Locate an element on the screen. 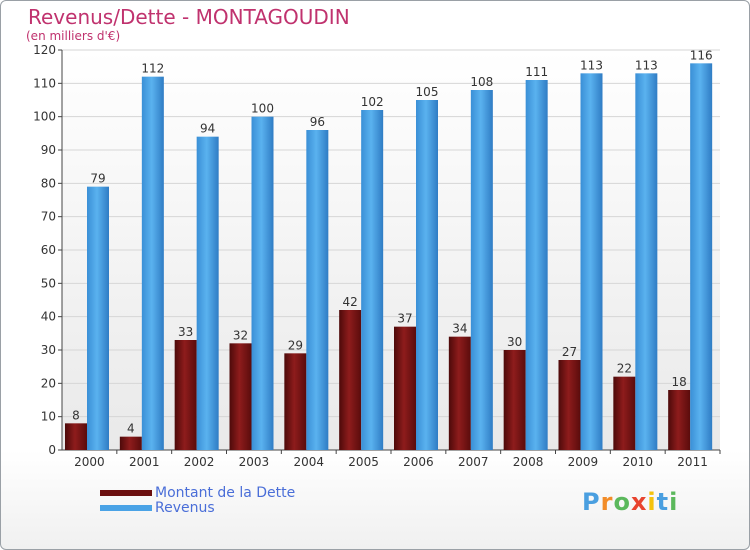  legend-label-debt: Montant de la Dette is located at coordinates (225, 493).